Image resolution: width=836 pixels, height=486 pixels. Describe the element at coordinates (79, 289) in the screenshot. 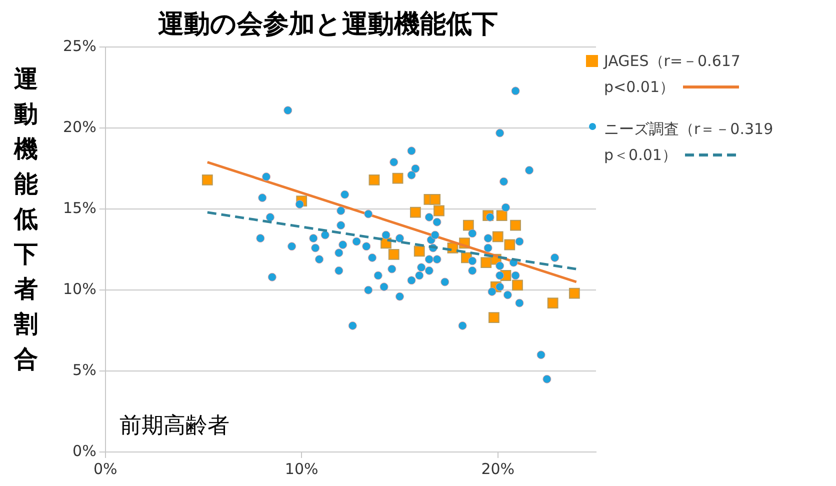

I see `y-tick-label: 10%` at that location.